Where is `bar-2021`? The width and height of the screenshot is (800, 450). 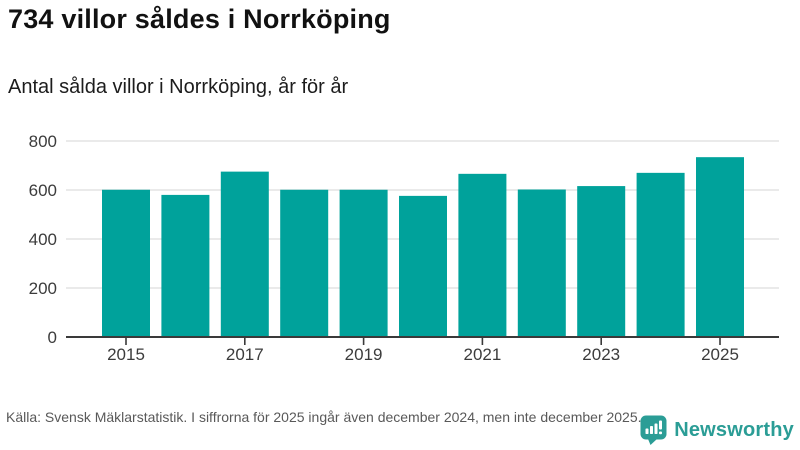 bar-2021 is located at coordinates (482, 255).